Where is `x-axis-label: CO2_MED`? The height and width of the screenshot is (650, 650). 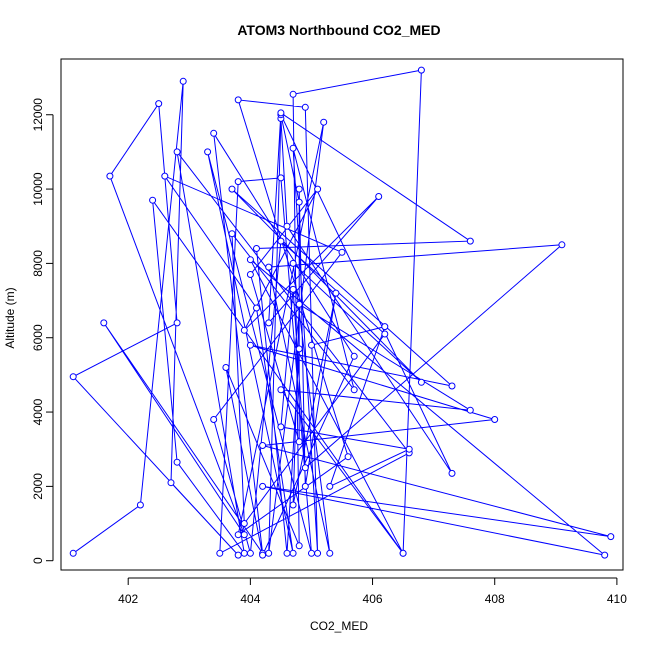 x-axis-label: CO2_MED is located at coordinates (339, 626).